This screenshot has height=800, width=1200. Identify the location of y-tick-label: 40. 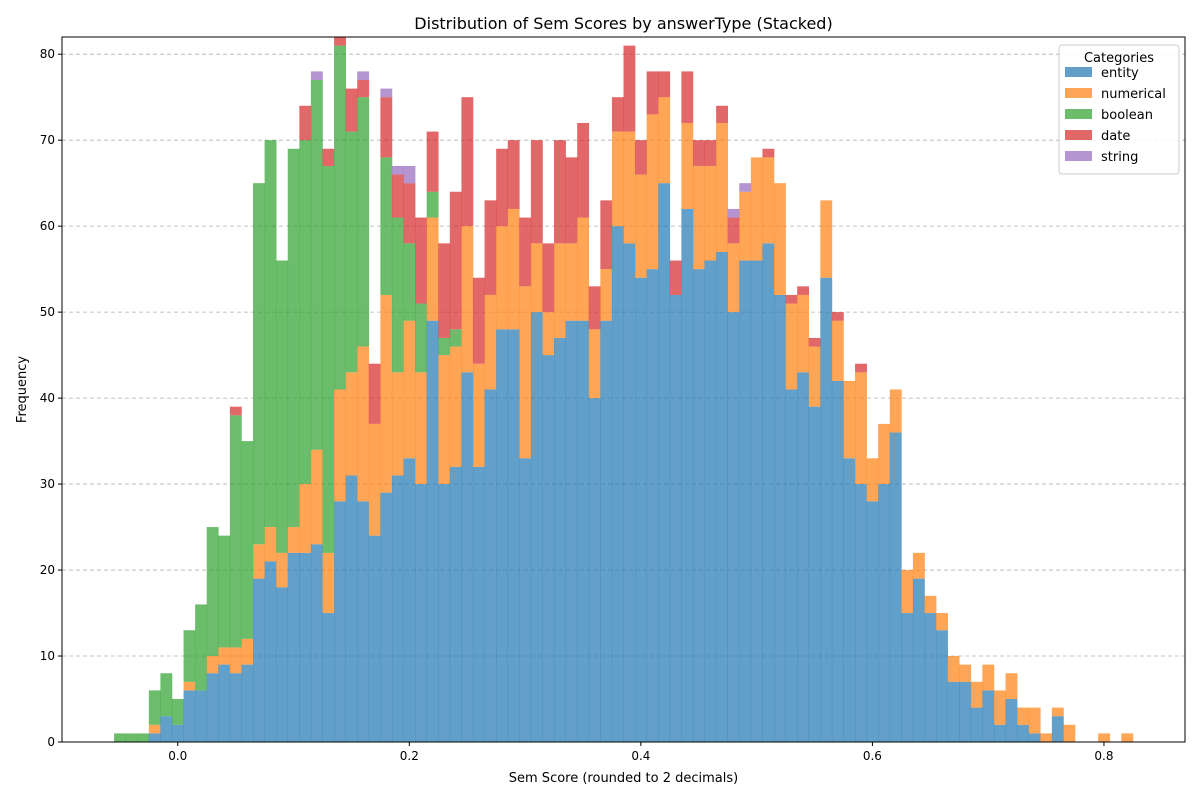
(47, 398).